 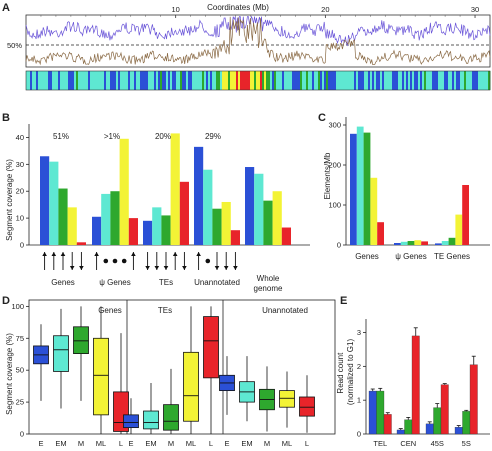 What do you see at coordinates (322, 118) in the screenshot?
I see `panel-c-letter: C` at bounding box center [322, 118].